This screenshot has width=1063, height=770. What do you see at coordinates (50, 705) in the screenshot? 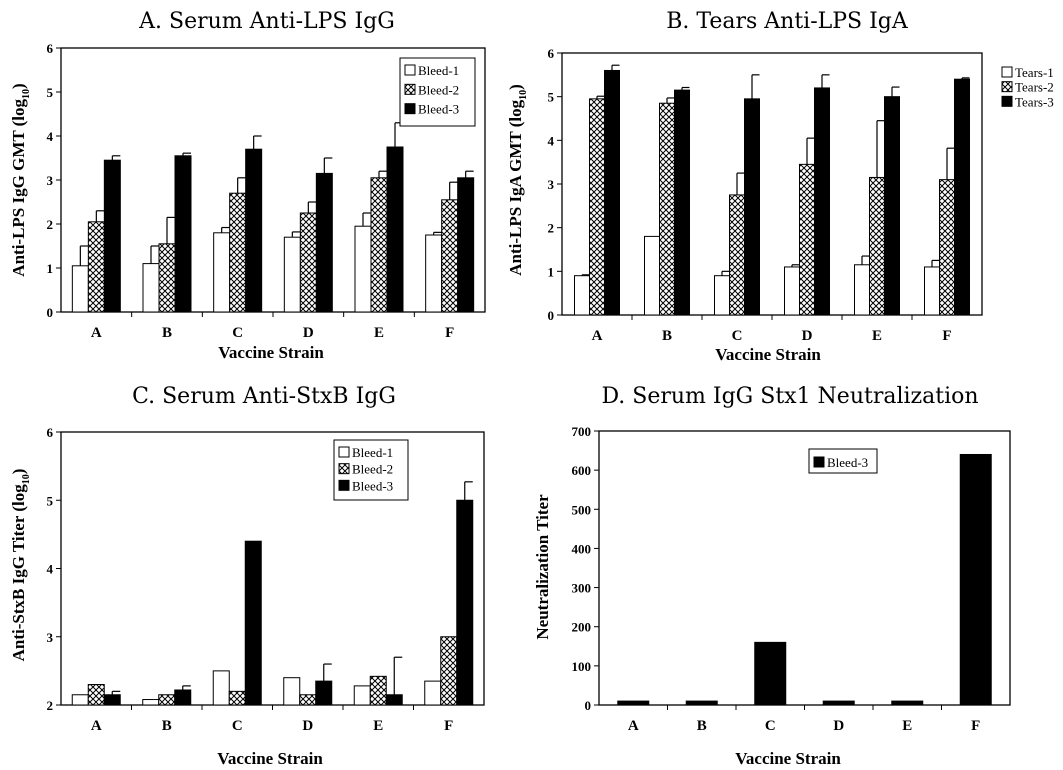
I see `y-tick-label: 2` at bounding box center [50, 705].